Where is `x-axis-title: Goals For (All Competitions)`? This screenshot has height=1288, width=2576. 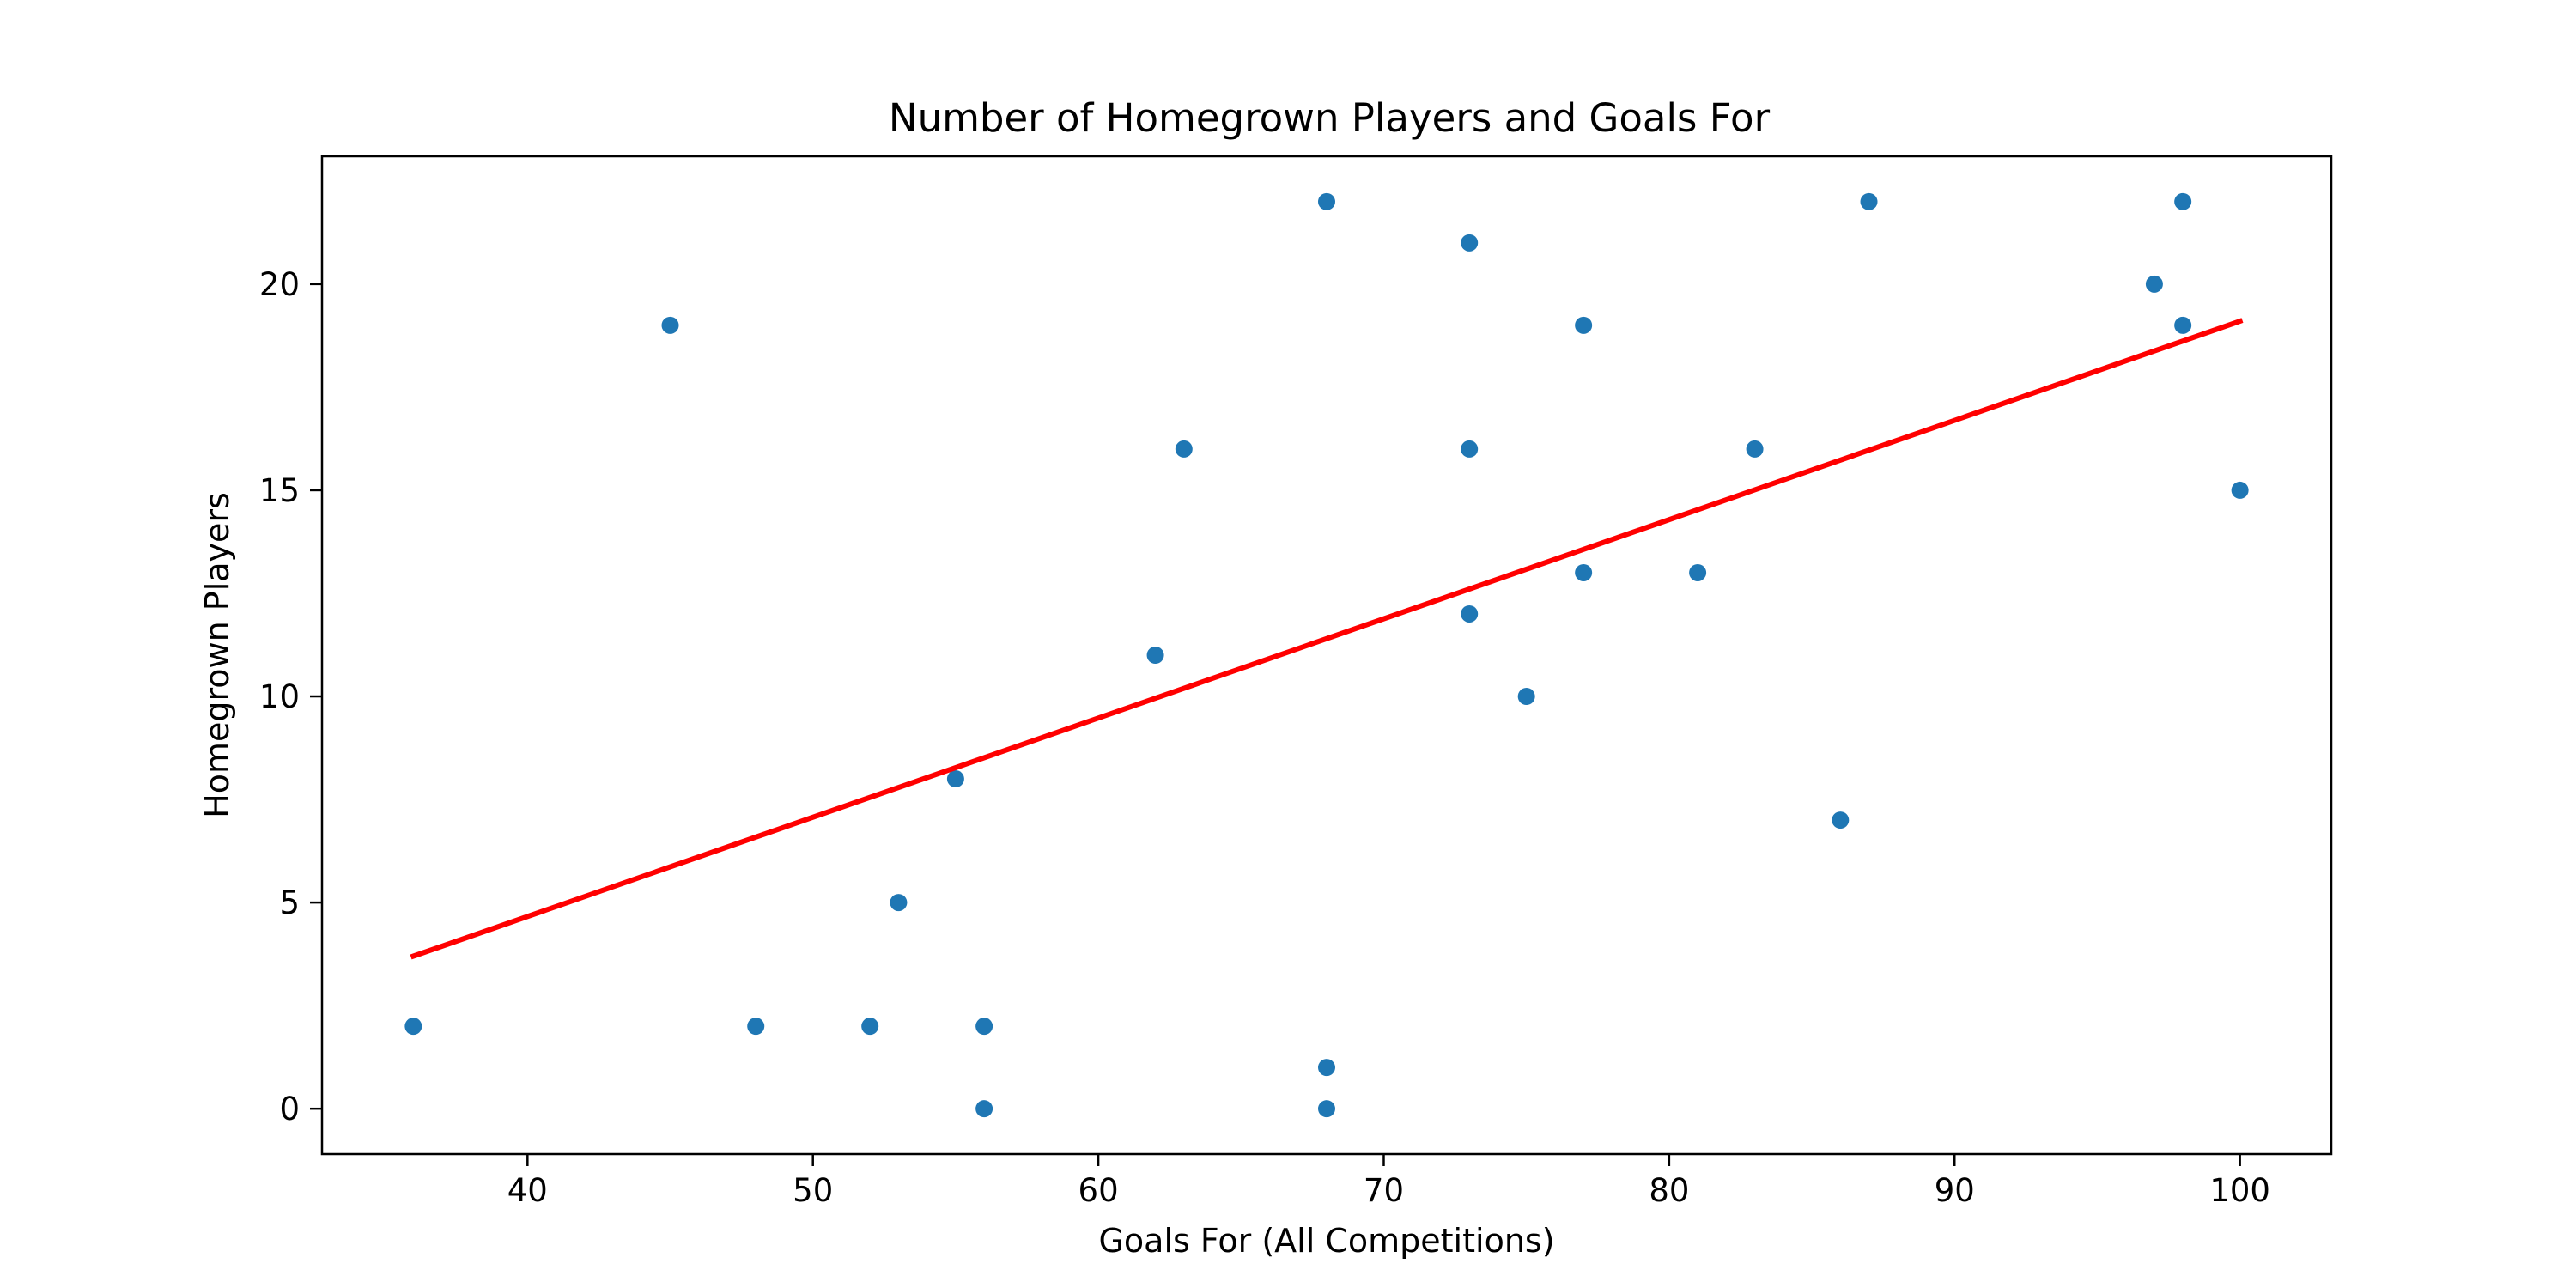
x-axis-title: Goals For (All Competitions) is located at coordinates (1326, 1241).